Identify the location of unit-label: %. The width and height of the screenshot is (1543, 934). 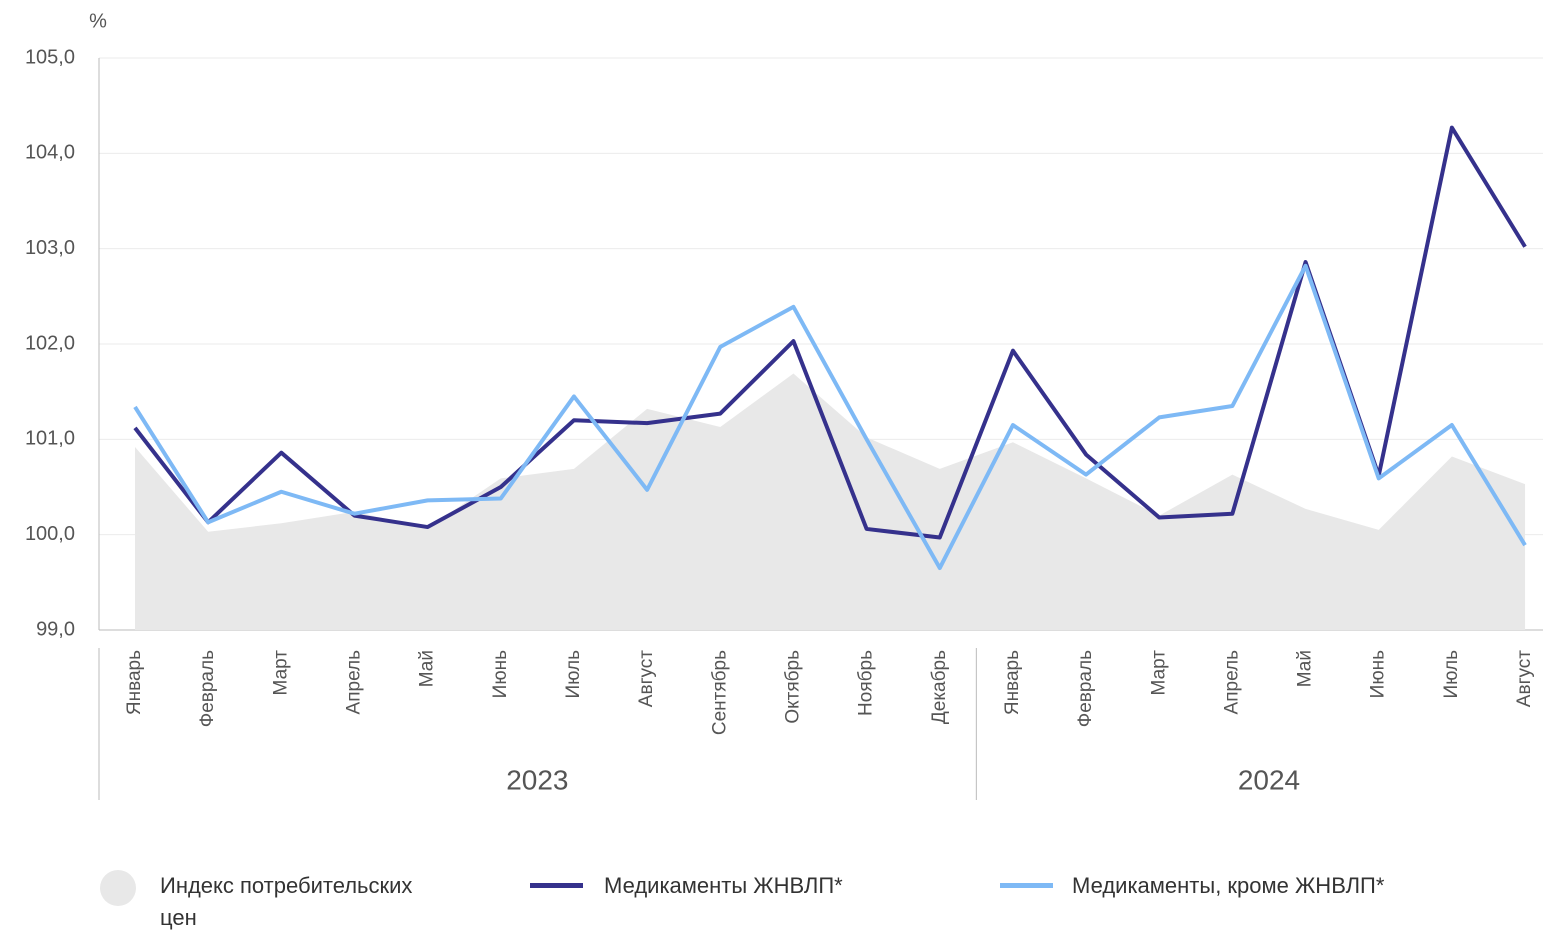
(98, 21).